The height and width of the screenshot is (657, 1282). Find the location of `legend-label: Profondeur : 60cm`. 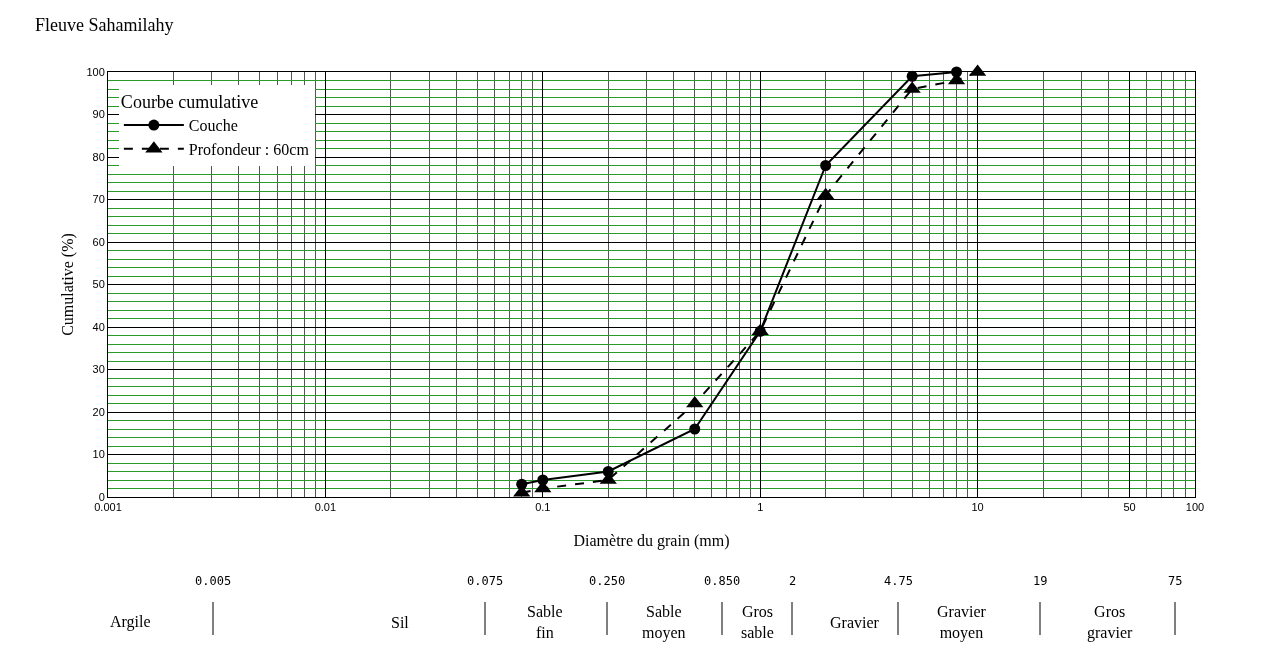

legend-label: Profondeur : 60cm is located at coordinates (249, 150).